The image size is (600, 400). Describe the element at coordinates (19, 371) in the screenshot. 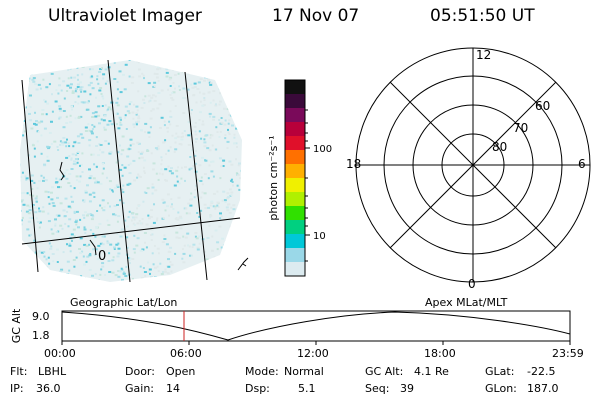

I see `filter-label: Flt:` at that location.